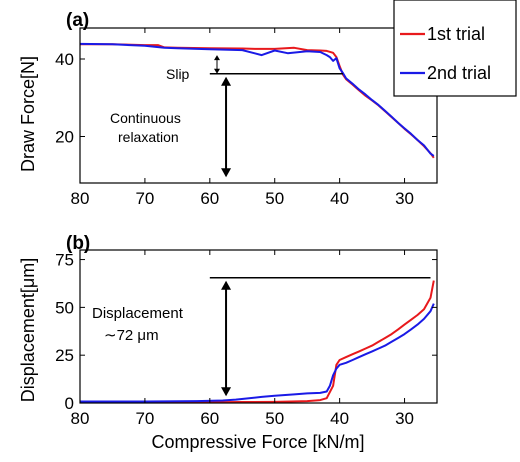 This screenshot has width=520, height=462. Describe the element at coordinates (78, 243) in the screenshot. I see `panel-b-label: (b)` at that location.